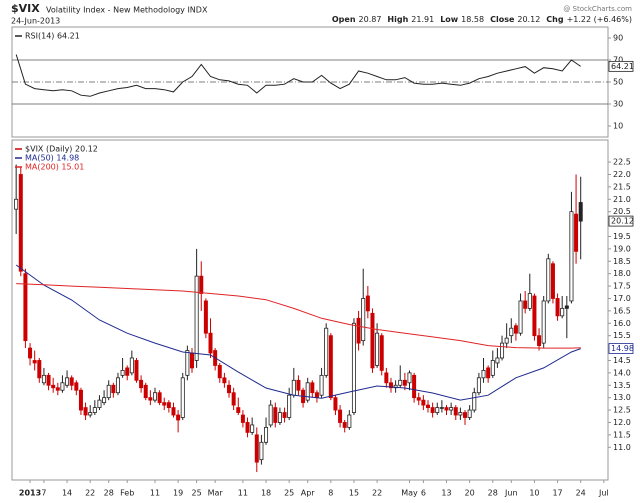  I want to click on x-tick-label: 14, so click(67, 493).